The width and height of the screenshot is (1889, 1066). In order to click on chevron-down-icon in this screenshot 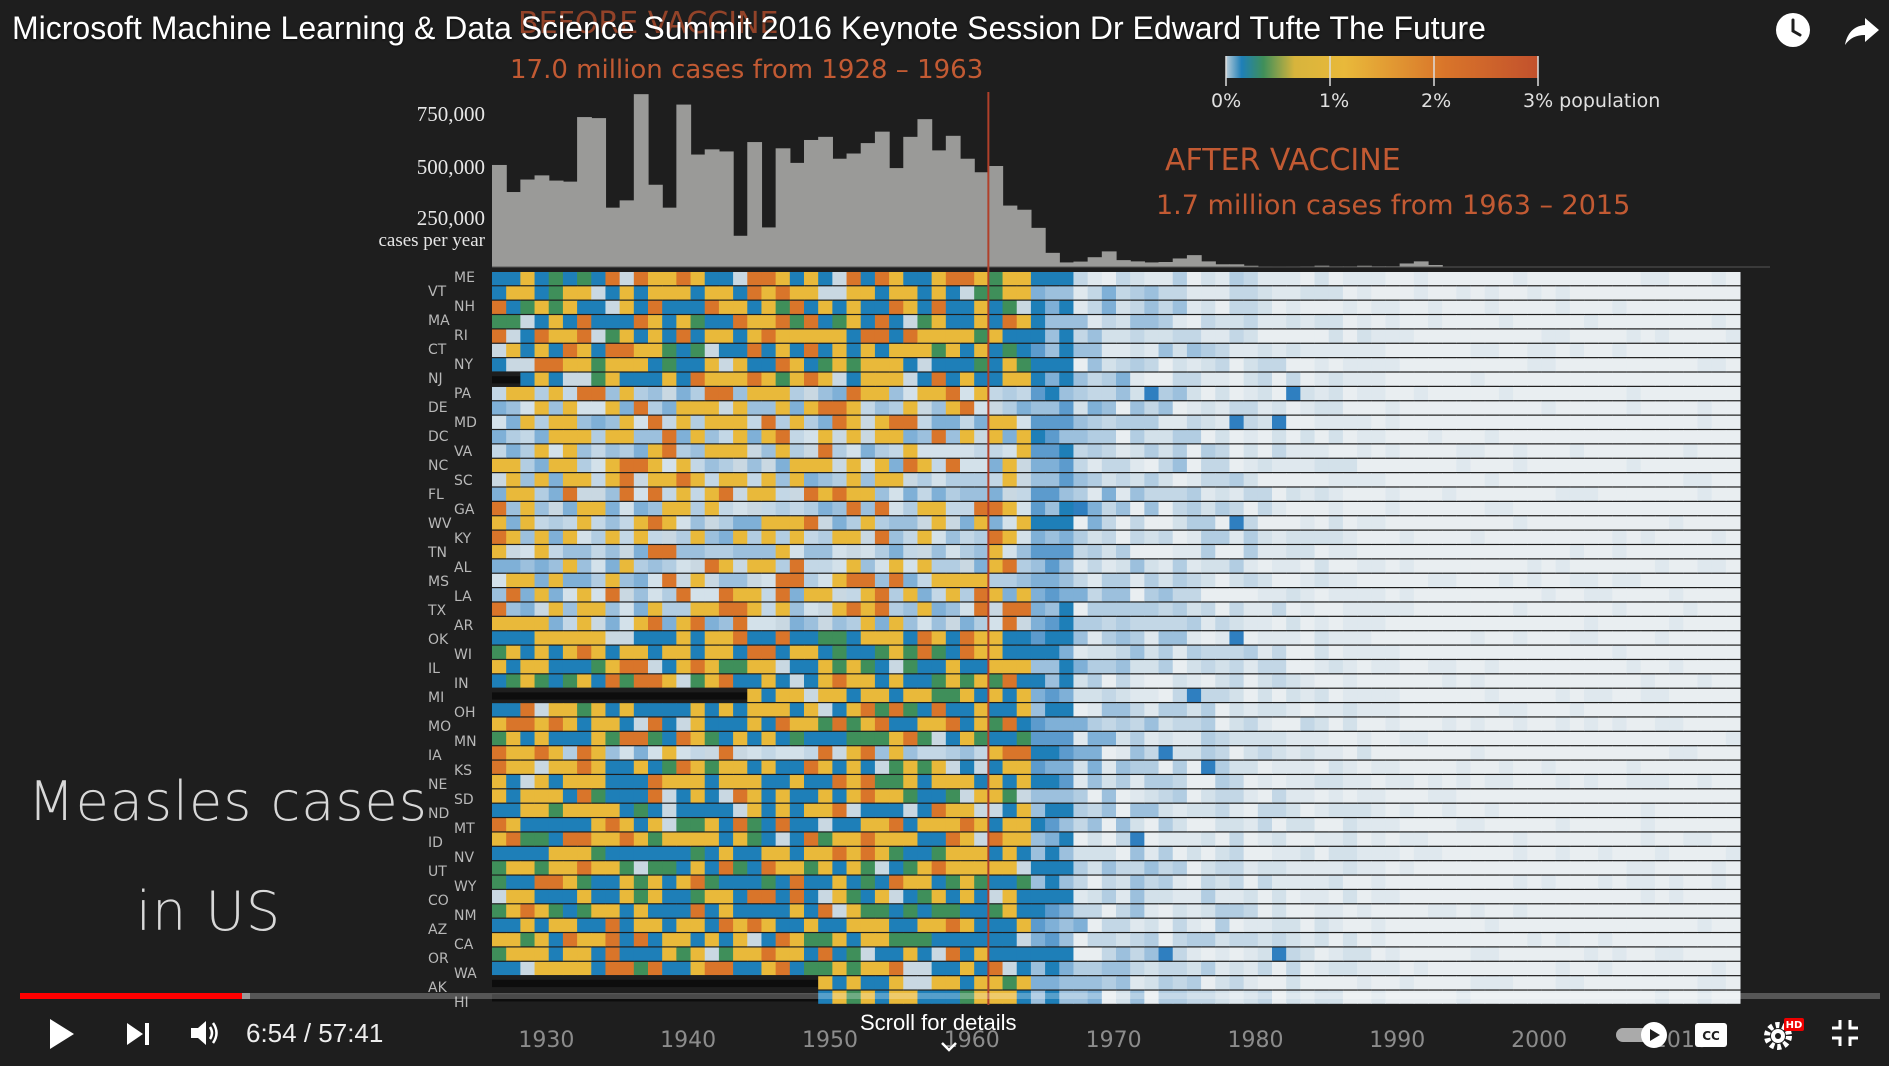, I will do `click(949, 1049)`.